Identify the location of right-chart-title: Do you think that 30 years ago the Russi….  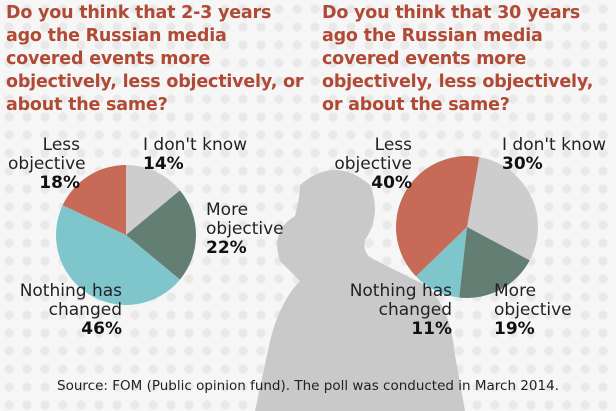
(458, 59).